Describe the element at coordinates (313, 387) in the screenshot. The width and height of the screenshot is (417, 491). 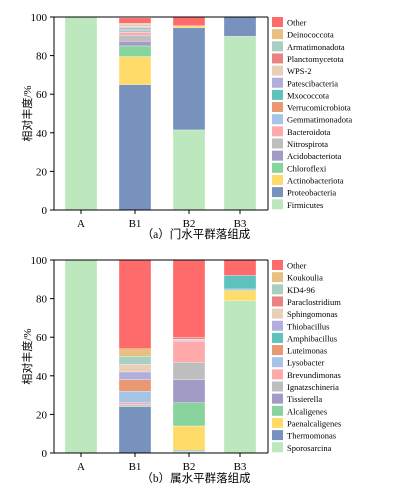
I see `legend-label: Ignatzschineria` at that location.